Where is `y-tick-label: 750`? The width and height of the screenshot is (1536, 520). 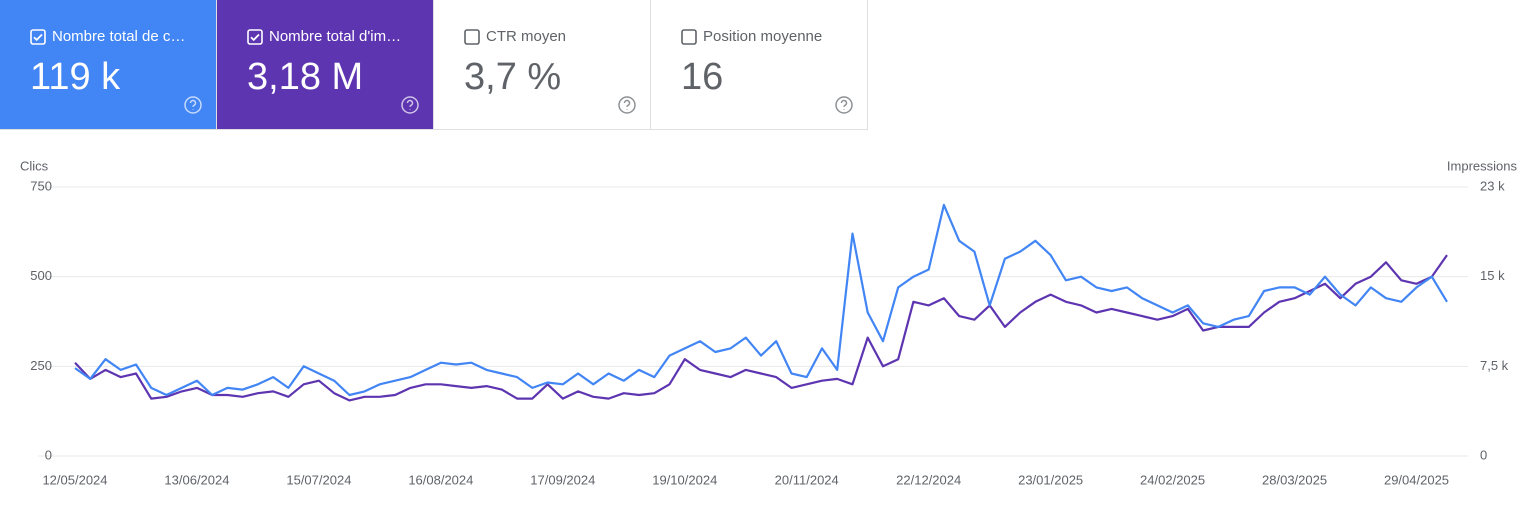
y-tick-label: 750 is located at coordinates (41, 185).